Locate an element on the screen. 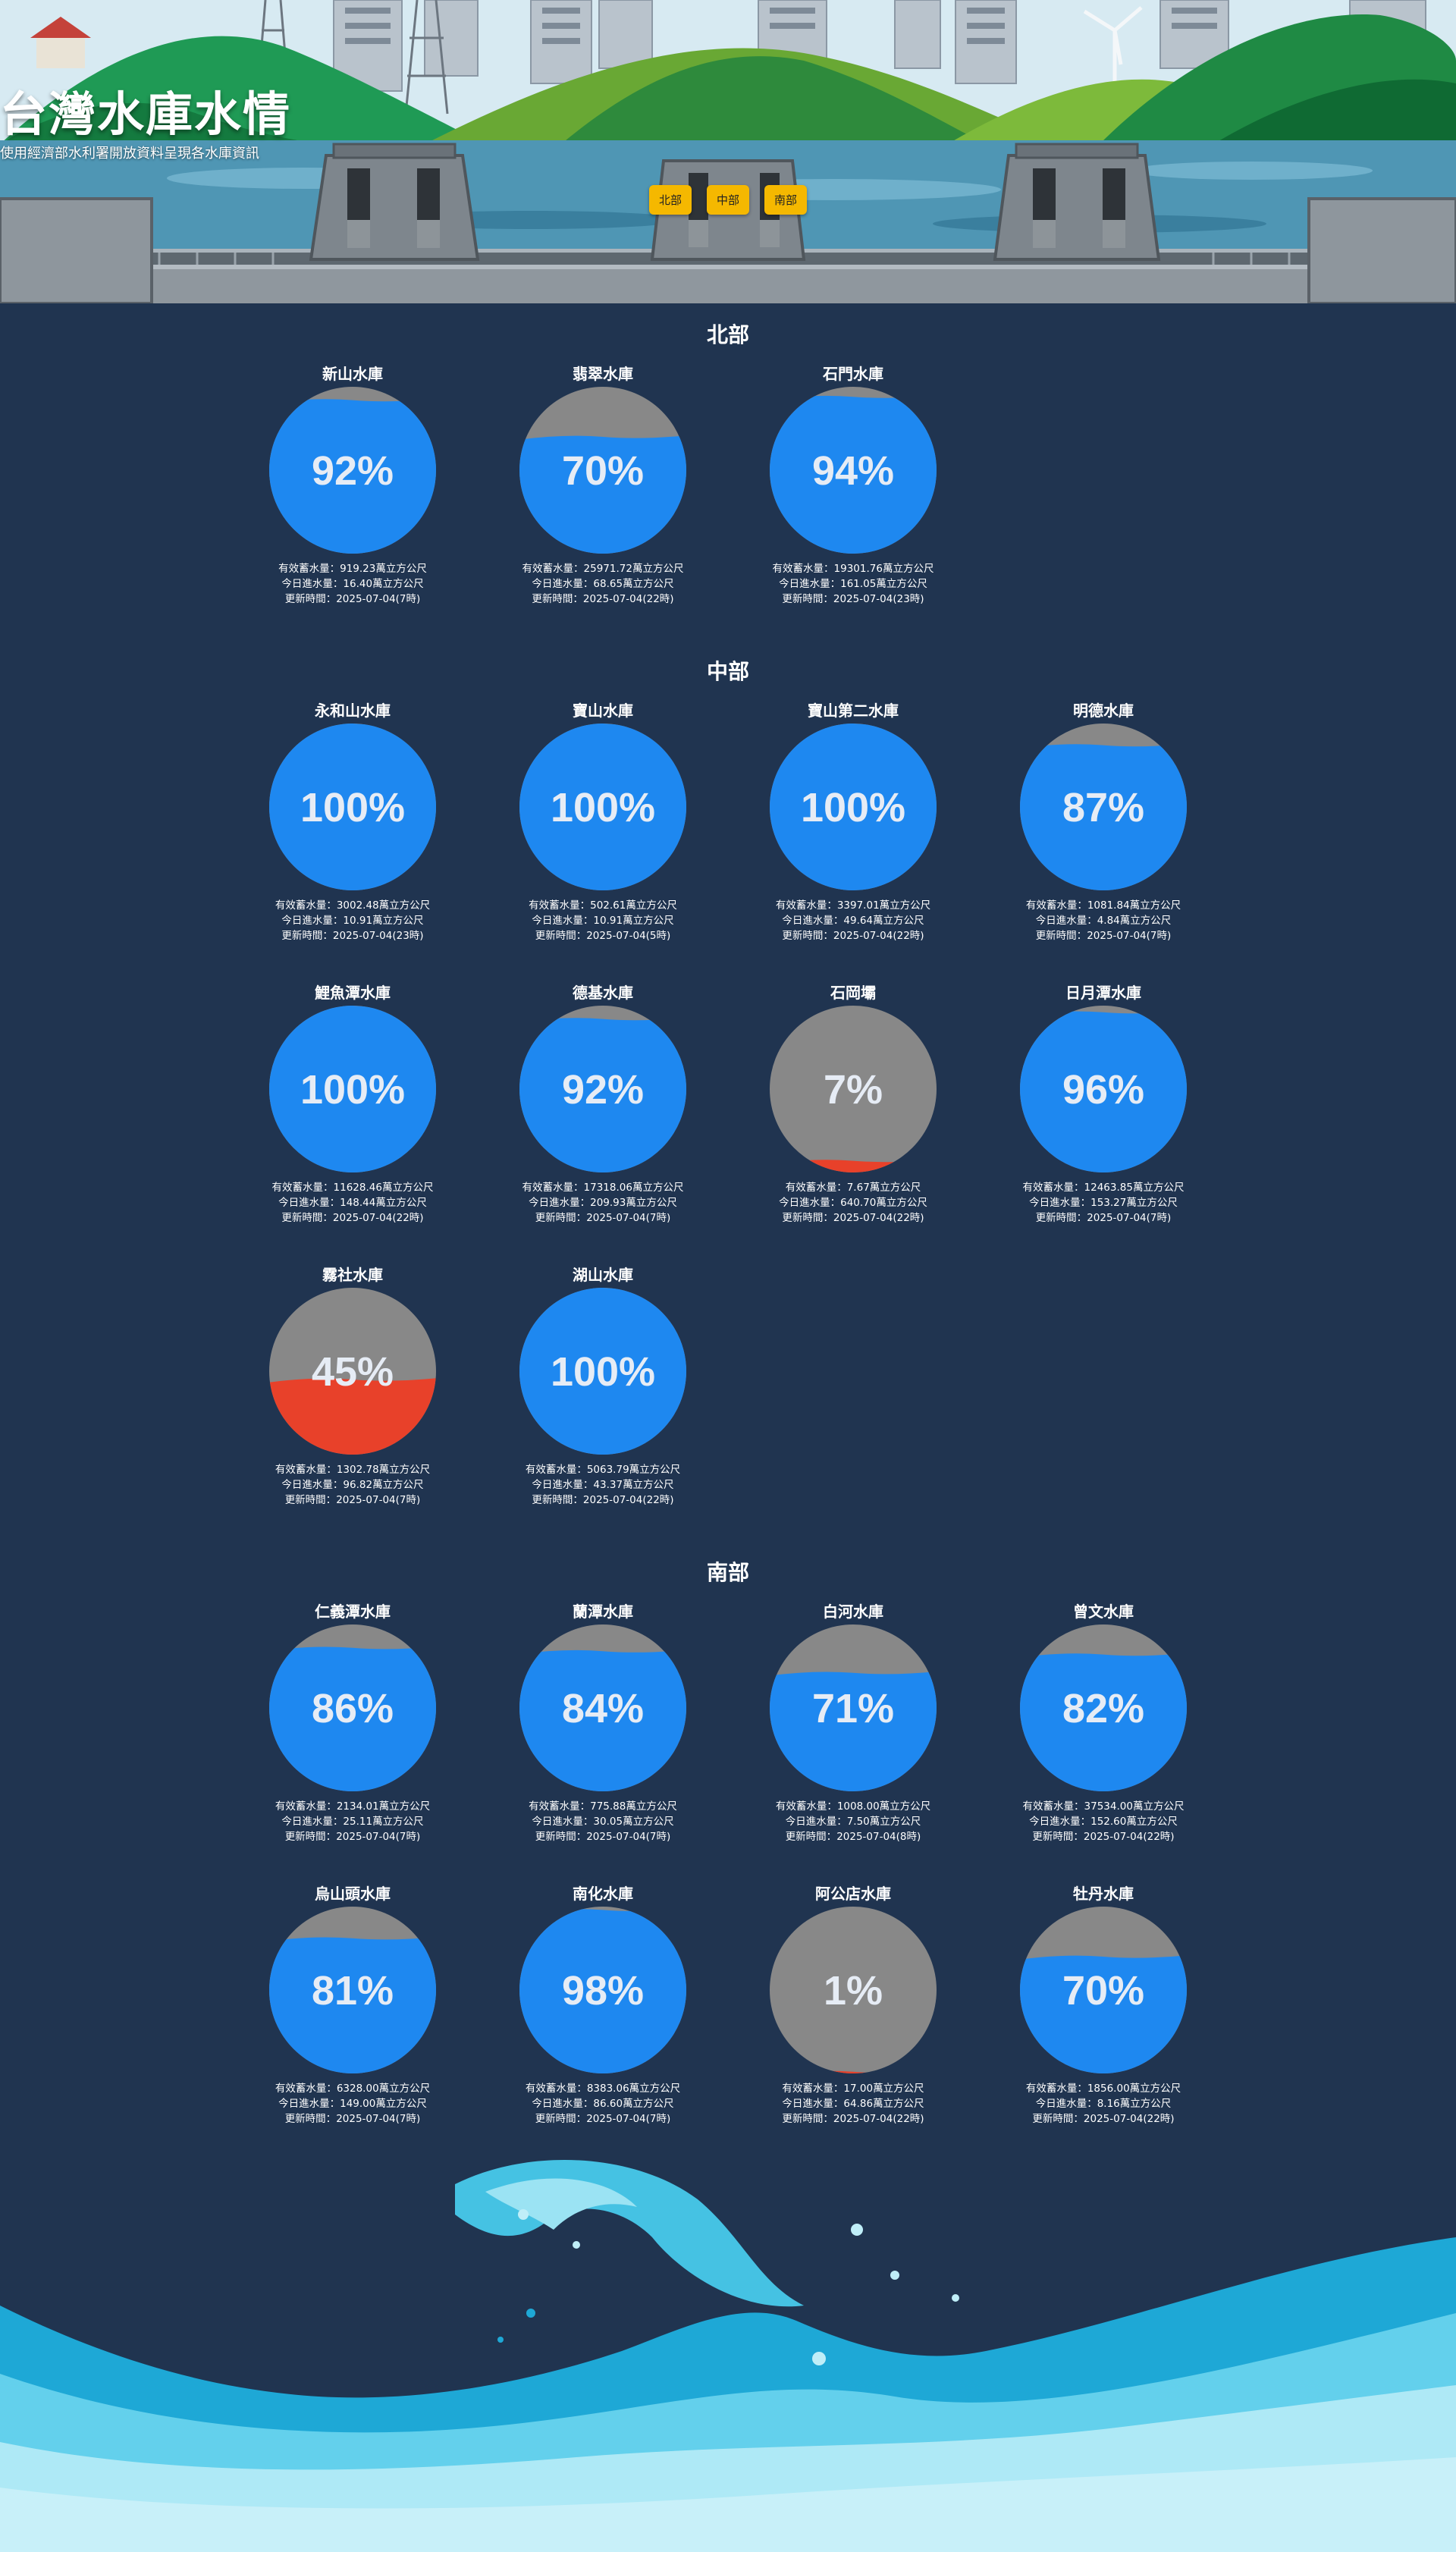 The height and width of the screenshot is (2552, 1456). storage-line: 有效蓄水量：8383.06萬立方公尺 is located at coordinates (603, 2088).